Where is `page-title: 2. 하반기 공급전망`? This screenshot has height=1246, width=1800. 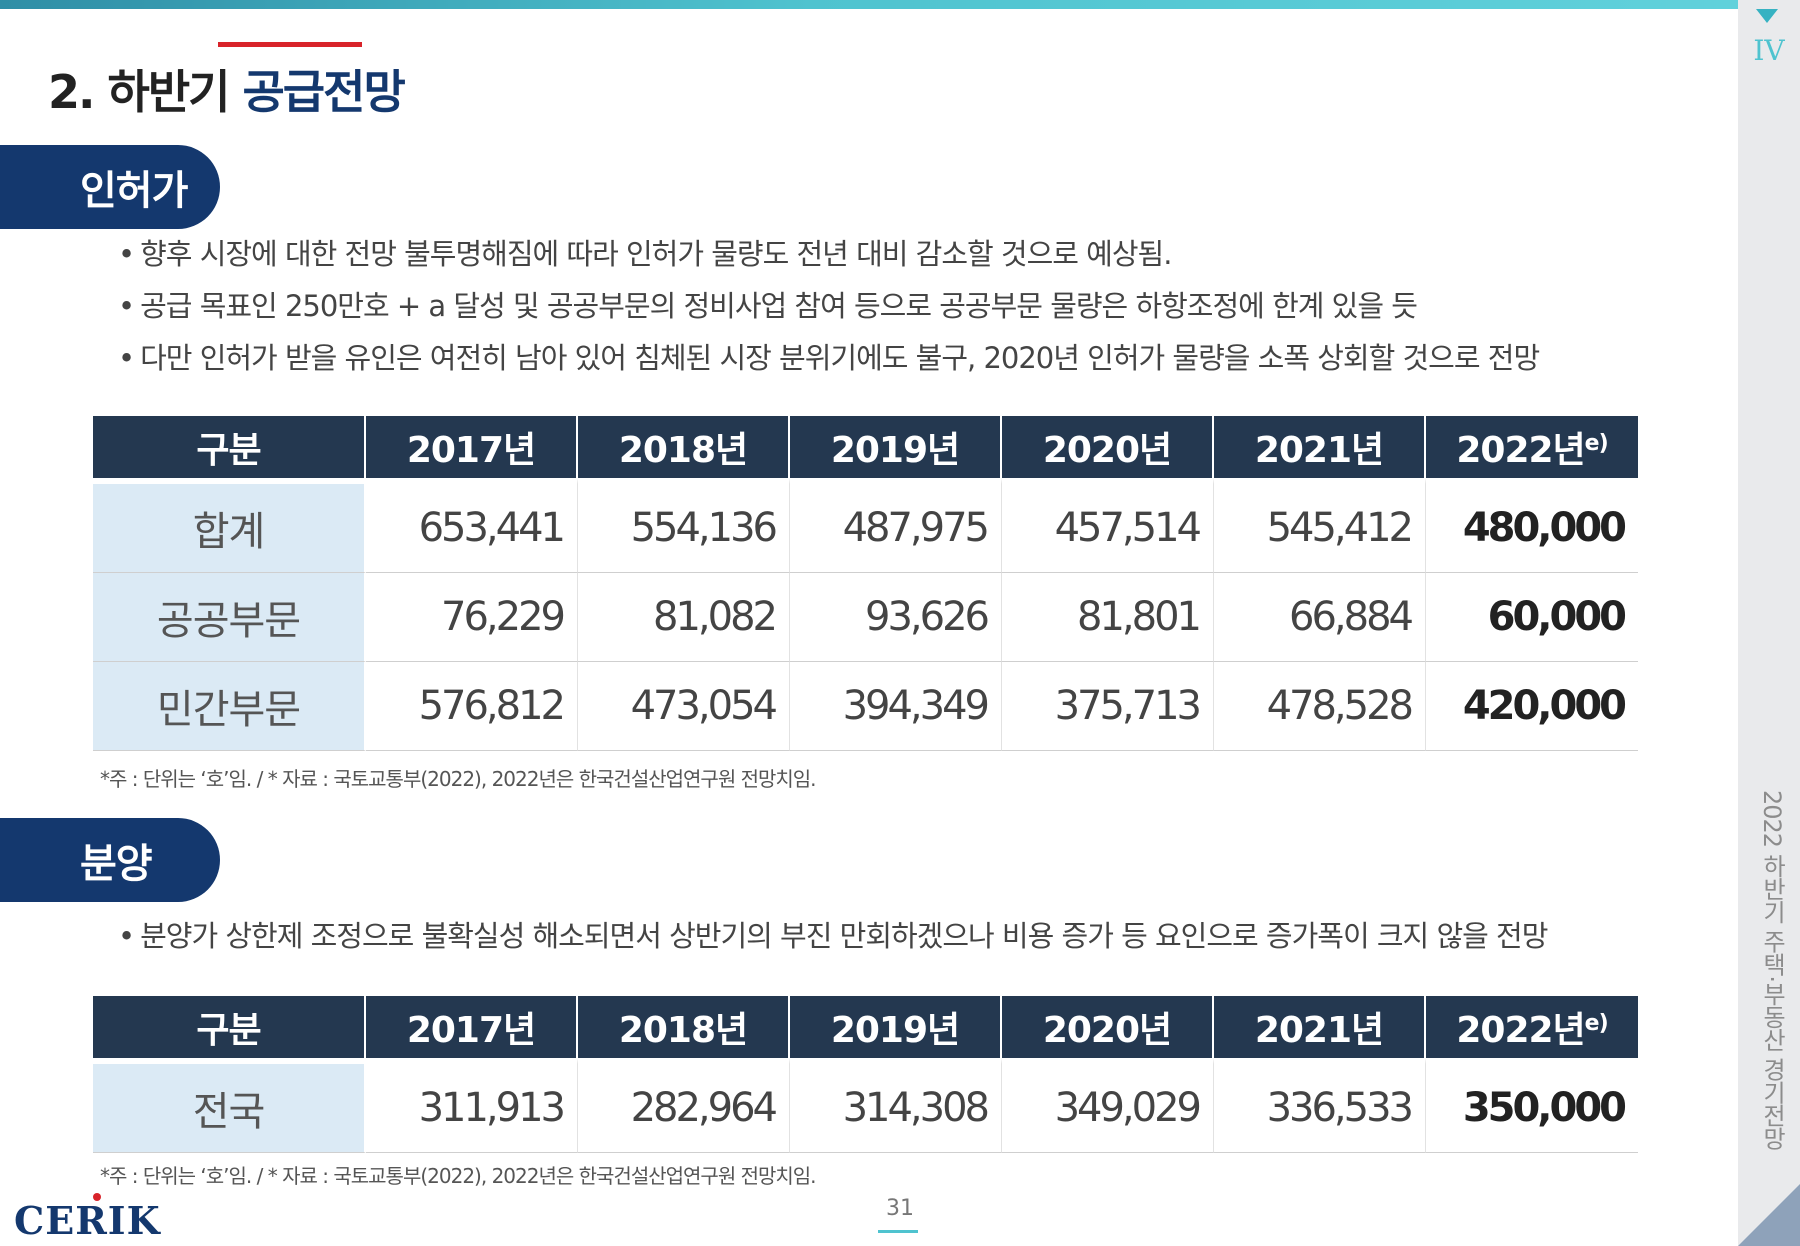
page-title: 2. 하반기 공급전망 is located at coordinates (227, 89).